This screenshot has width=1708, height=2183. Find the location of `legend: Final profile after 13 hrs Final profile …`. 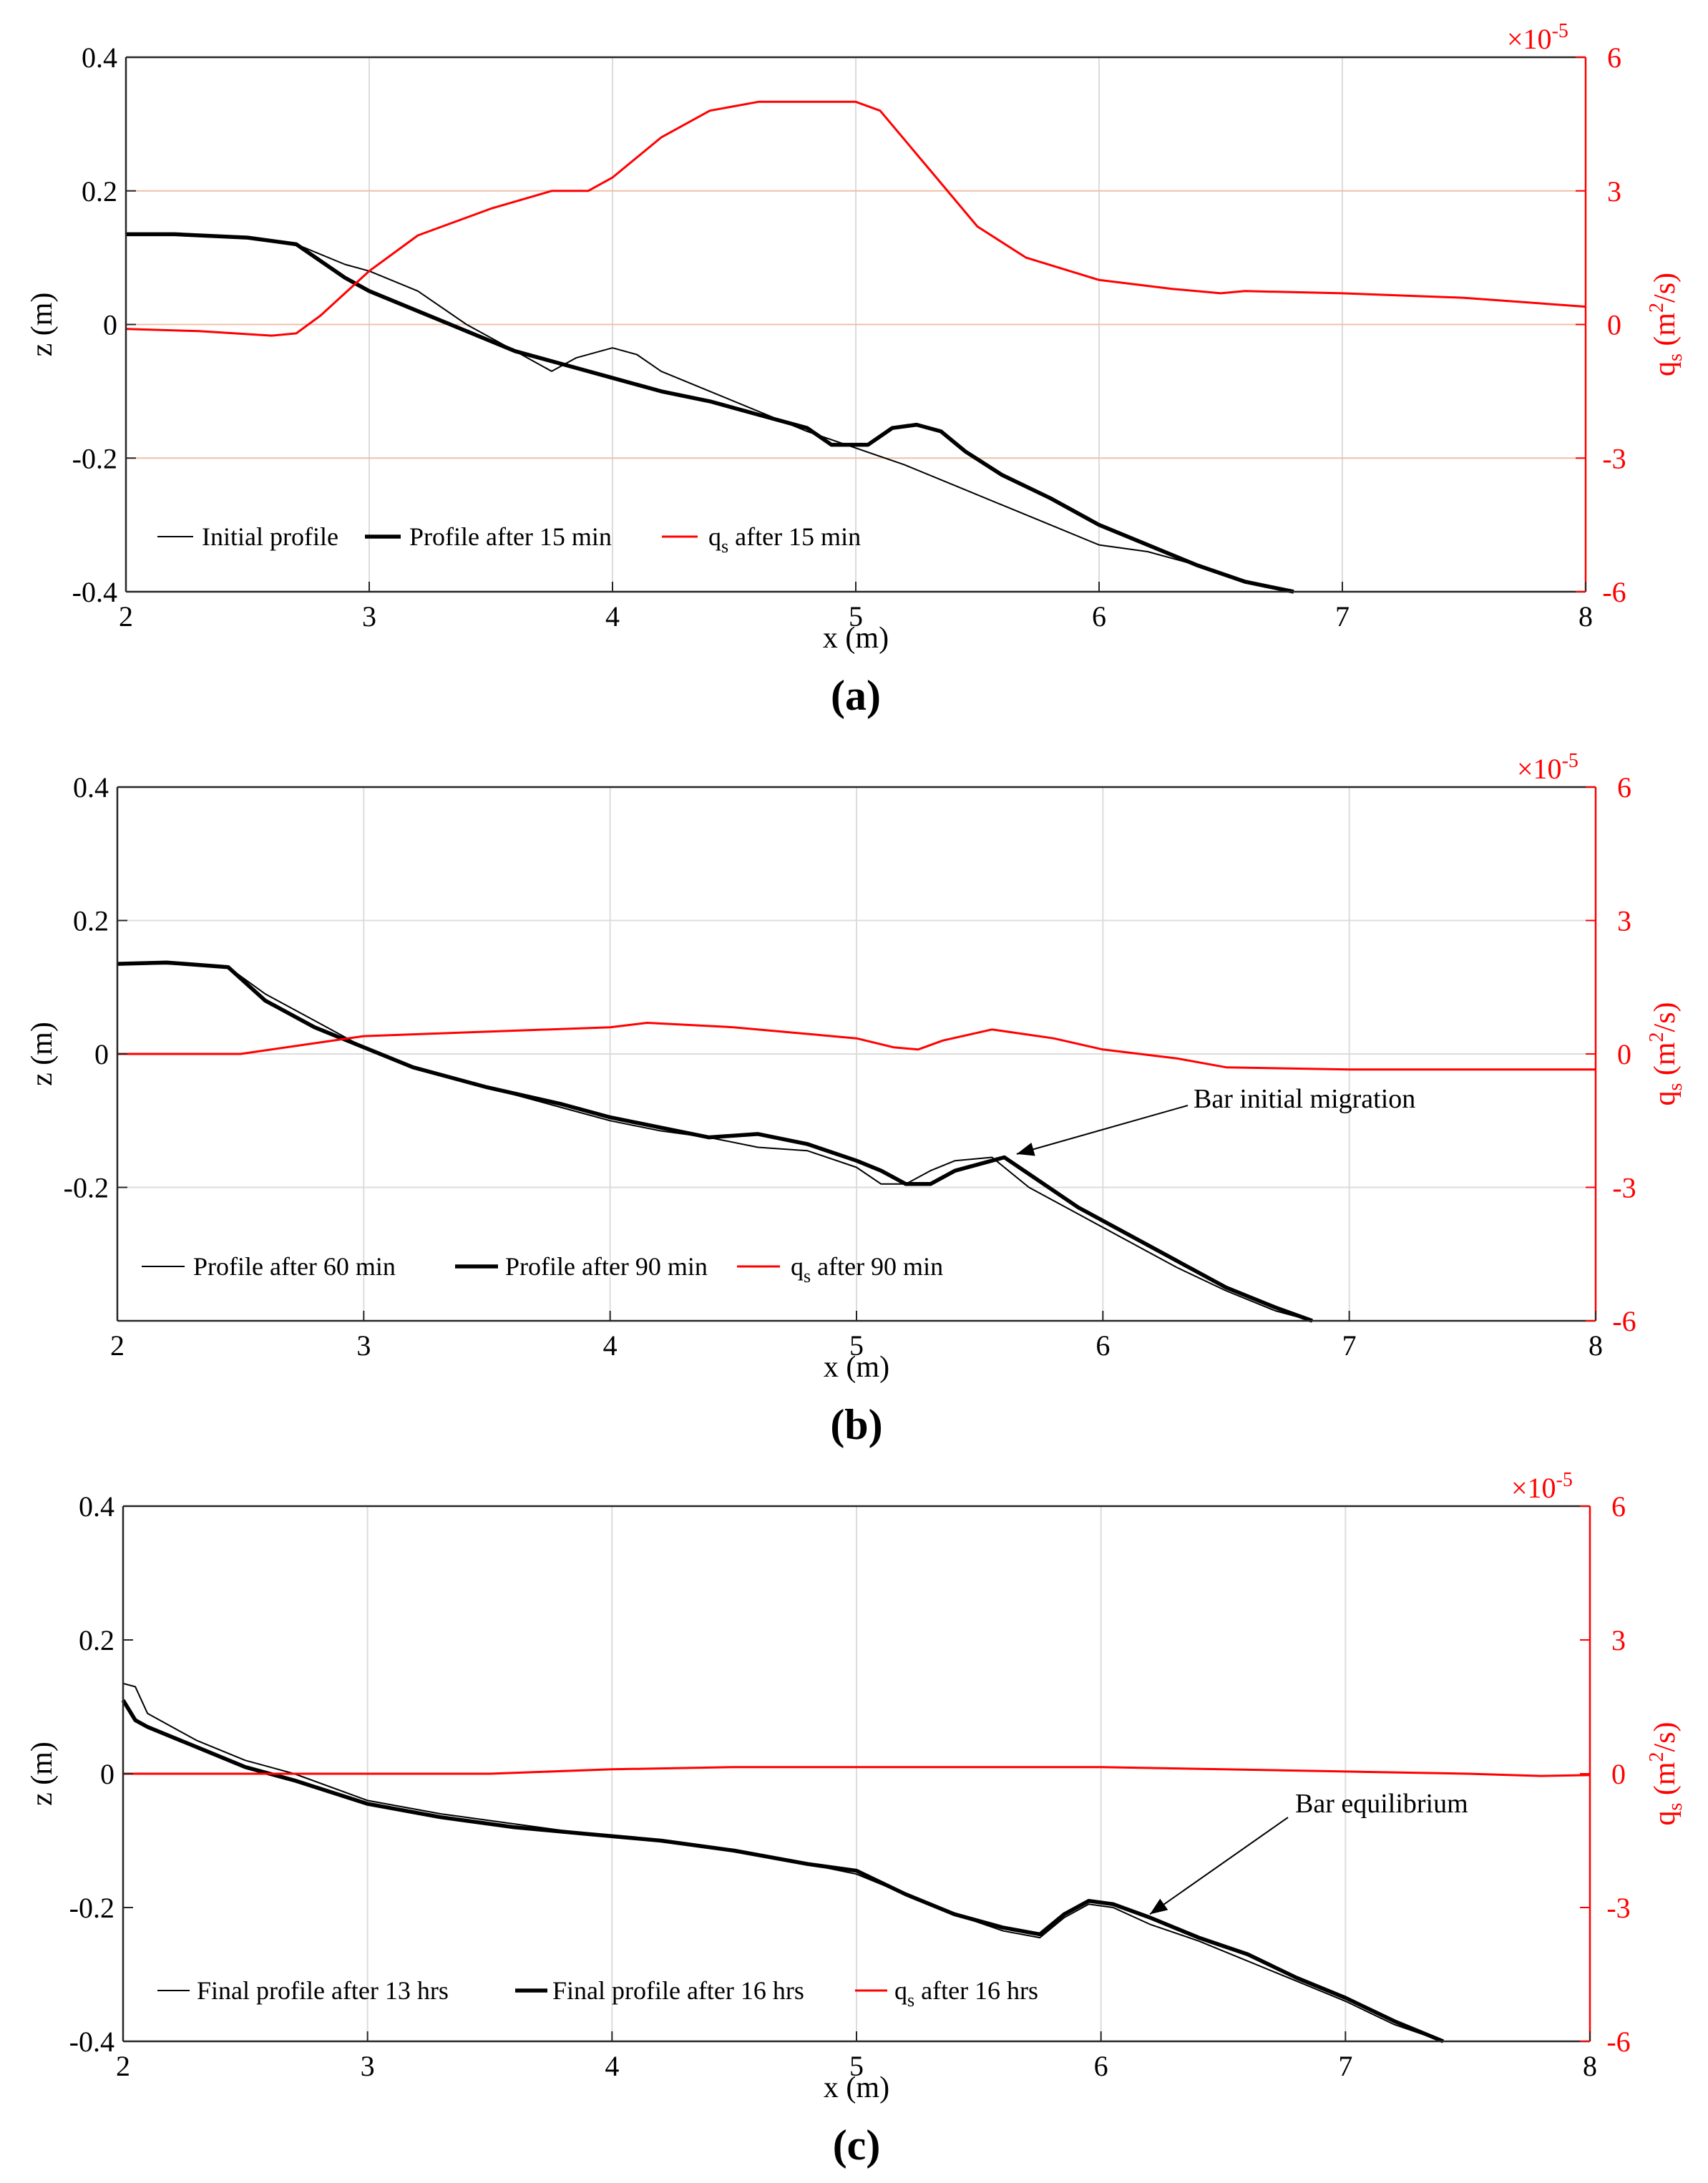

legend: Final profile after 13 hrs Final profile … is located at coordinates (597, 1993).